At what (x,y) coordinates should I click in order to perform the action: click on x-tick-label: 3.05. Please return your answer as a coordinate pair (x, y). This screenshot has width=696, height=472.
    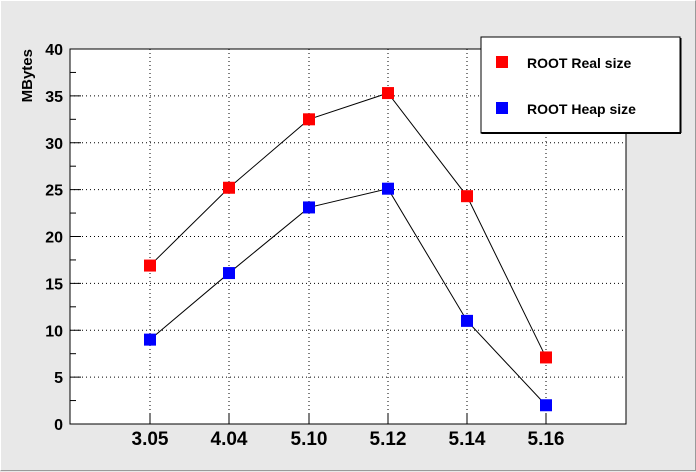
    Looking at the image, I should click on (150, 439).